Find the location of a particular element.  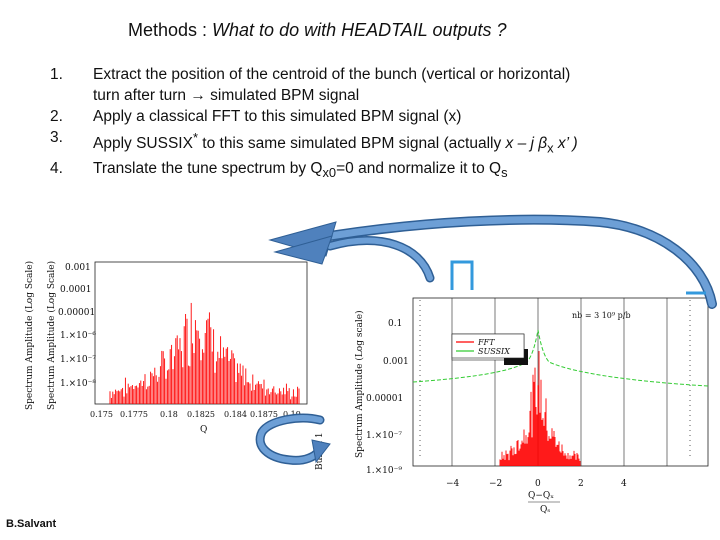

right-ylabel: Spectrum Amplitude (Log scale) is located at coordinates (359, 384).